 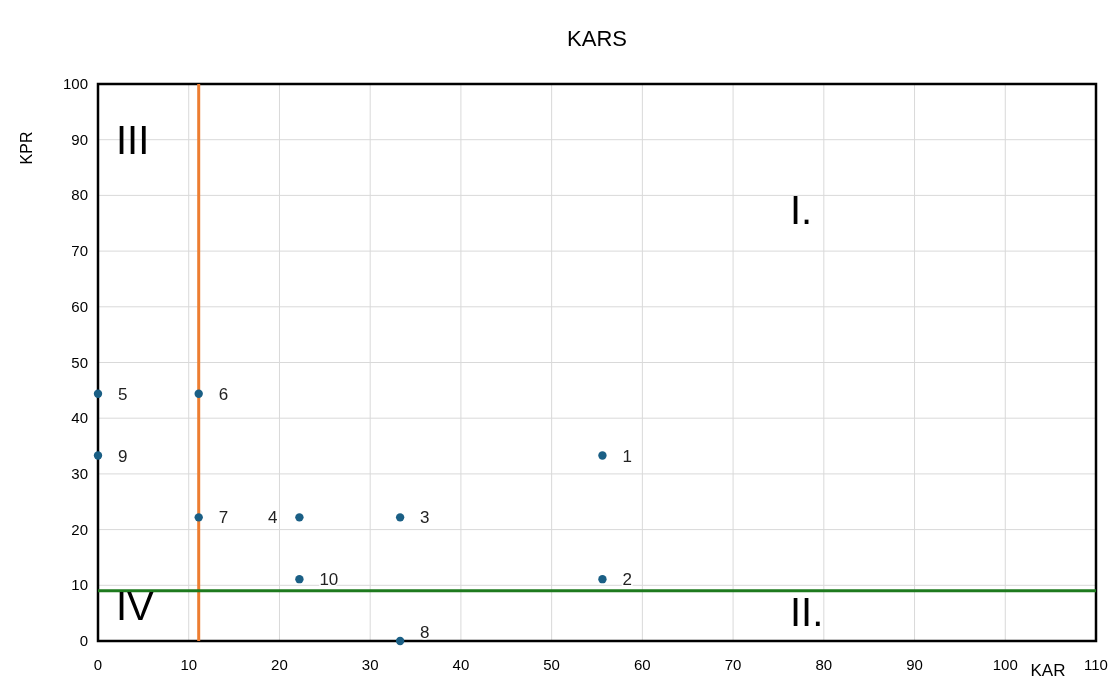 I want to click on x-axis-title: KAR, so click(x=1048, y=670).